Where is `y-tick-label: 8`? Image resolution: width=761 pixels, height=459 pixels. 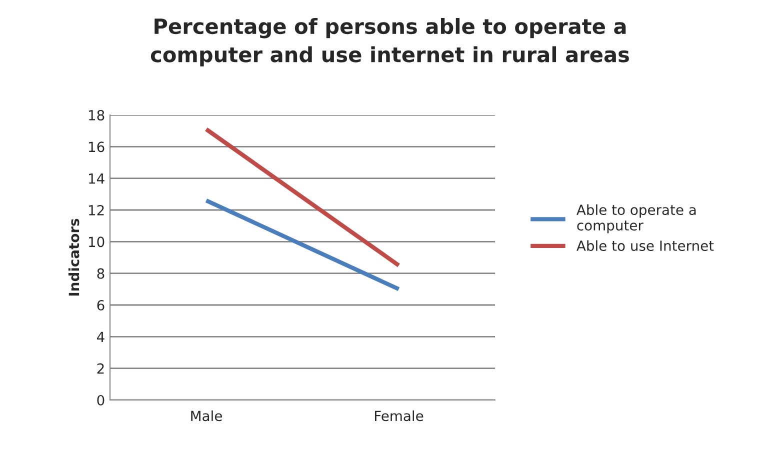 y-tick-label: 8 is located at coordinates (100, 273).